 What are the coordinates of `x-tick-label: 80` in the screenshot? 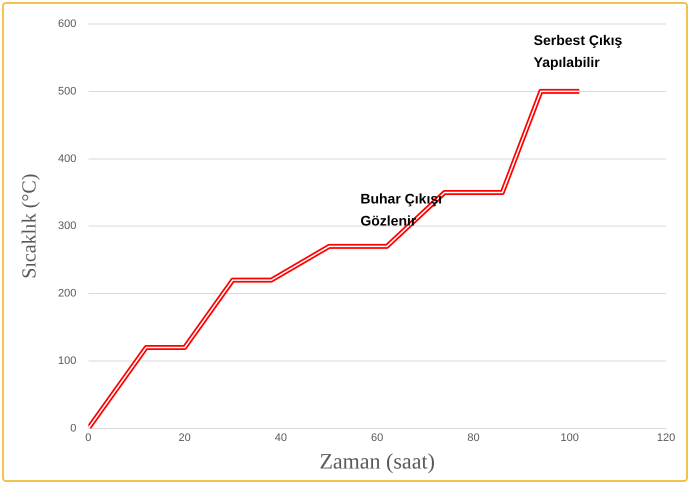 It's located at (473, 438).